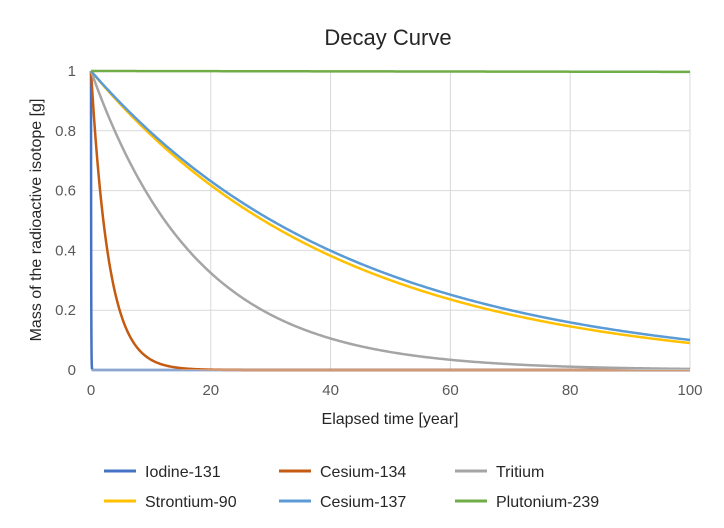  I want to click on legend-label: Cesium-134, so click(363, 472).